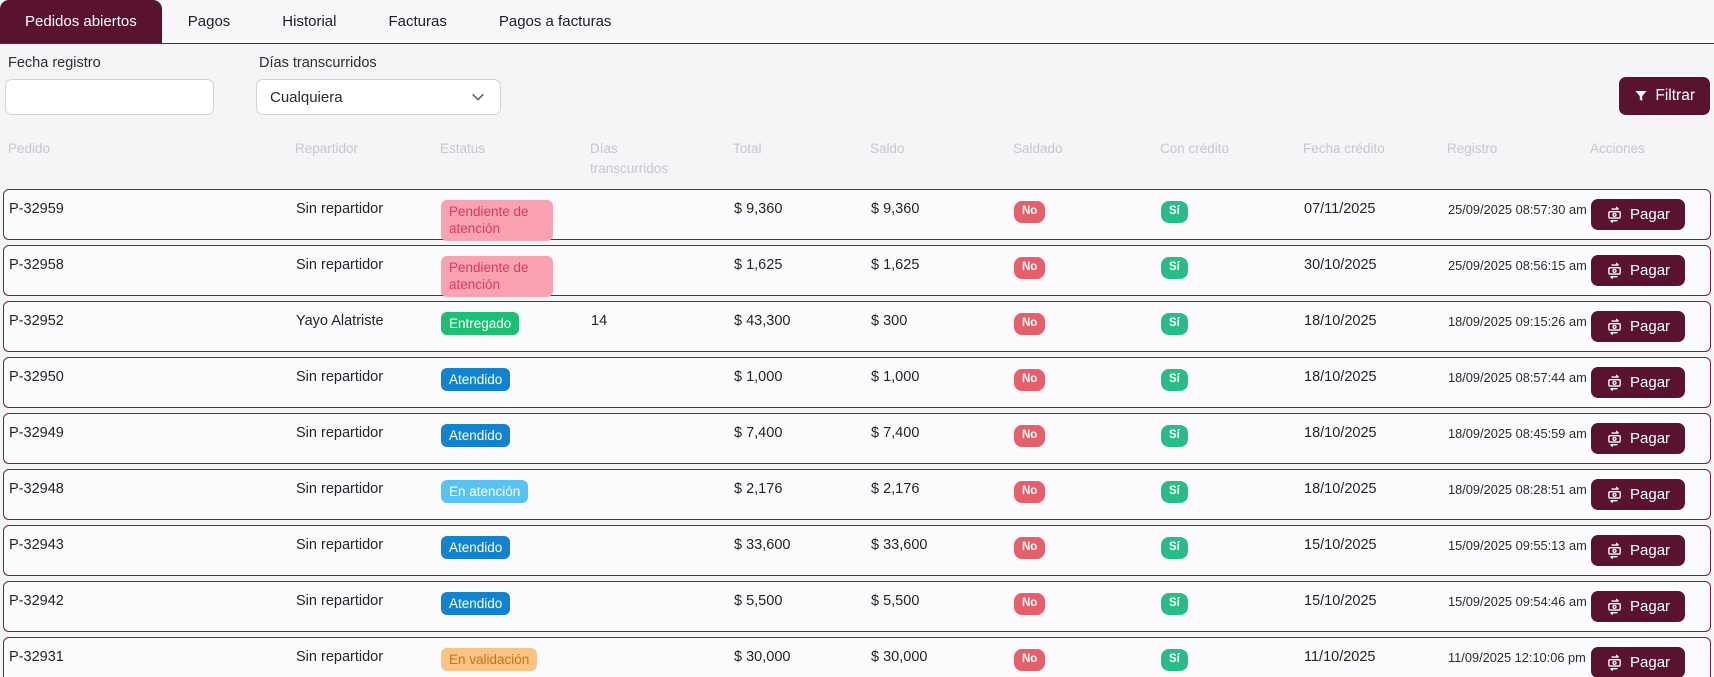 Image resolution: width=1714 pixels, height=677 pixels. I want to click on estatus-cell: Entregado, so click(516, 323).